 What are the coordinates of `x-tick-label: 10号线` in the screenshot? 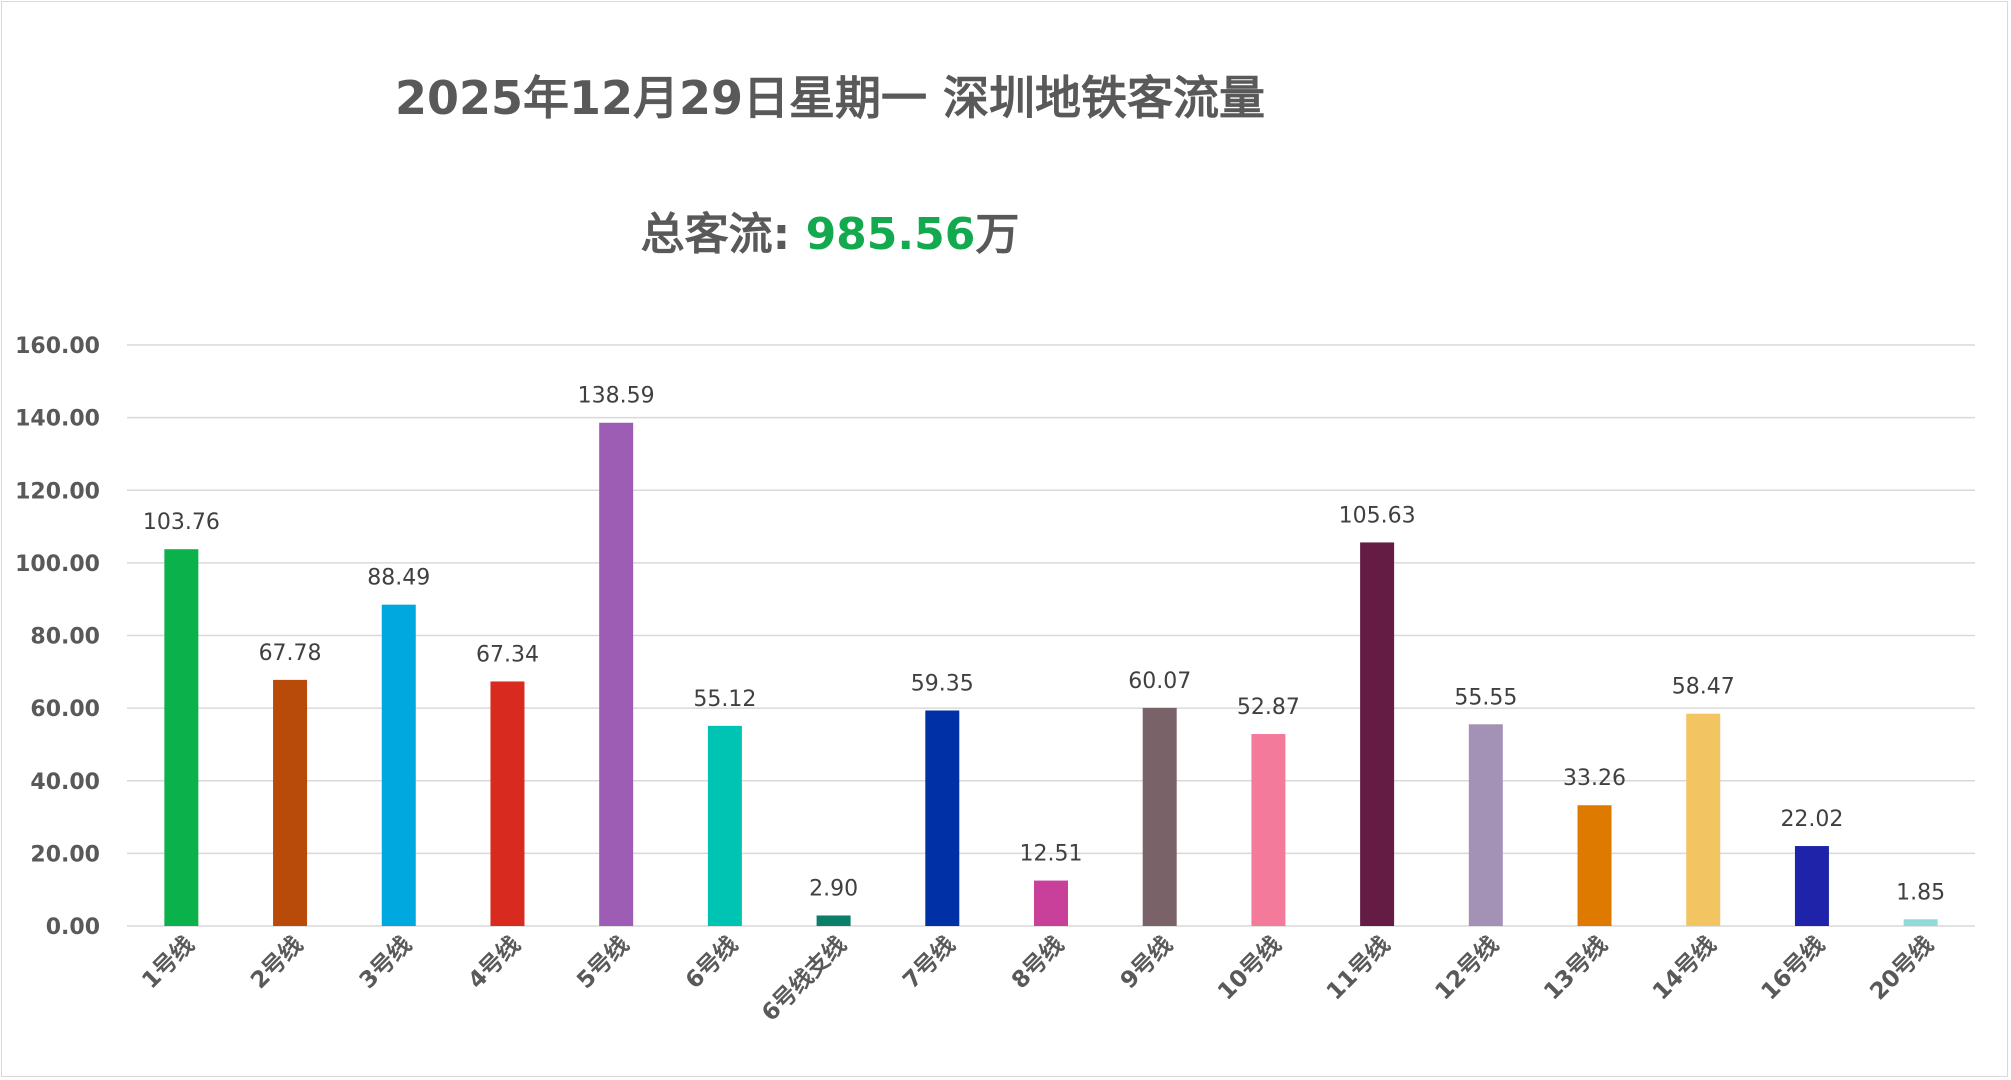 It's located at (1249, 968).